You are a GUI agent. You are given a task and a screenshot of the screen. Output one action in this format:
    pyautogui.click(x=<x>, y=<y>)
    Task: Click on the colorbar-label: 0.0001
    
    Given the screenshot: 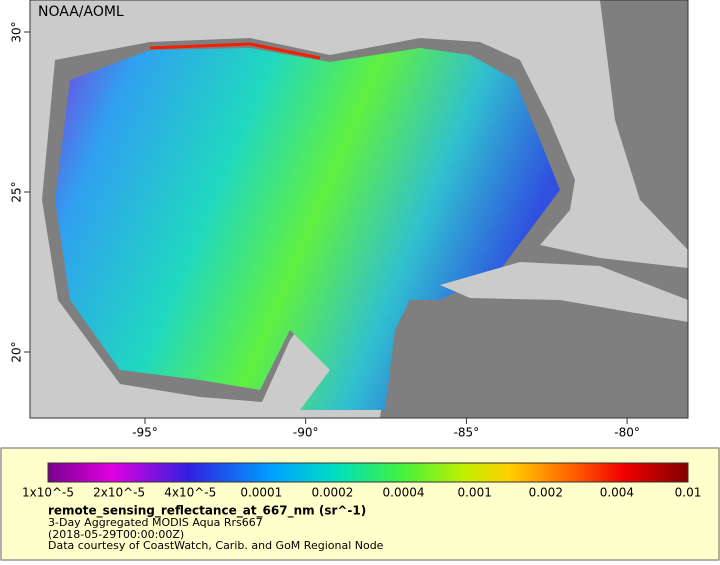 What is the action you would take?
    pyautogui.click(x=261, y=493)
    